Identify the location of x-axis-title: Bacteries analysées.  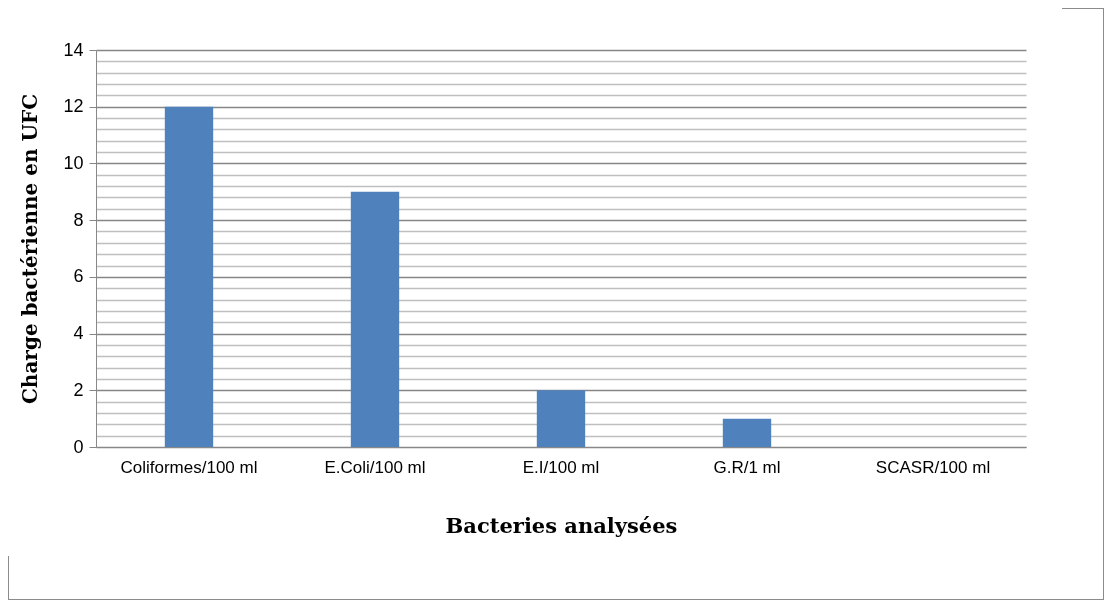
(561, 525).